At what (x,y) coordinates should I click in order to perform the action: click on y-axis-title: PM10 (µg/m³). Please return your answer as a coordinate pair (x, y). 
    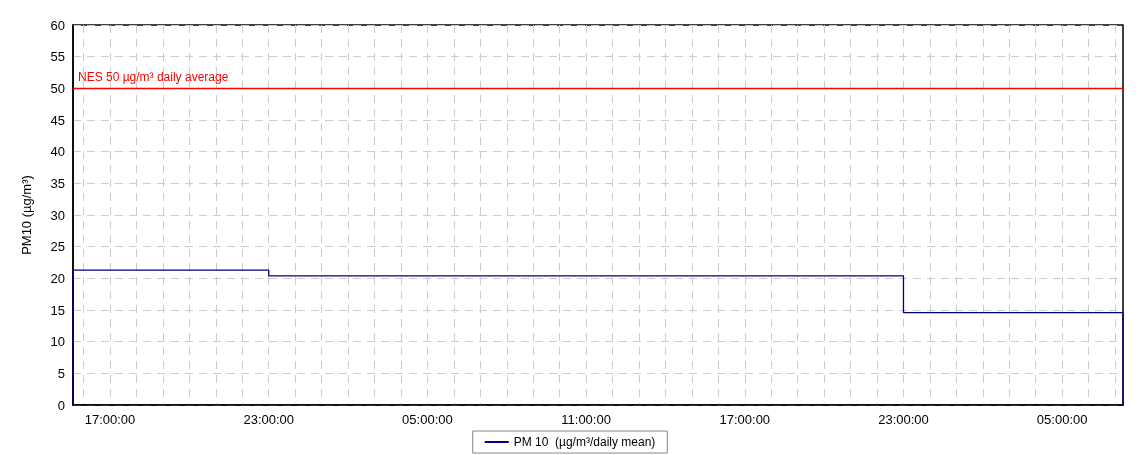
    Looking at the image, I should click on (26, 215).